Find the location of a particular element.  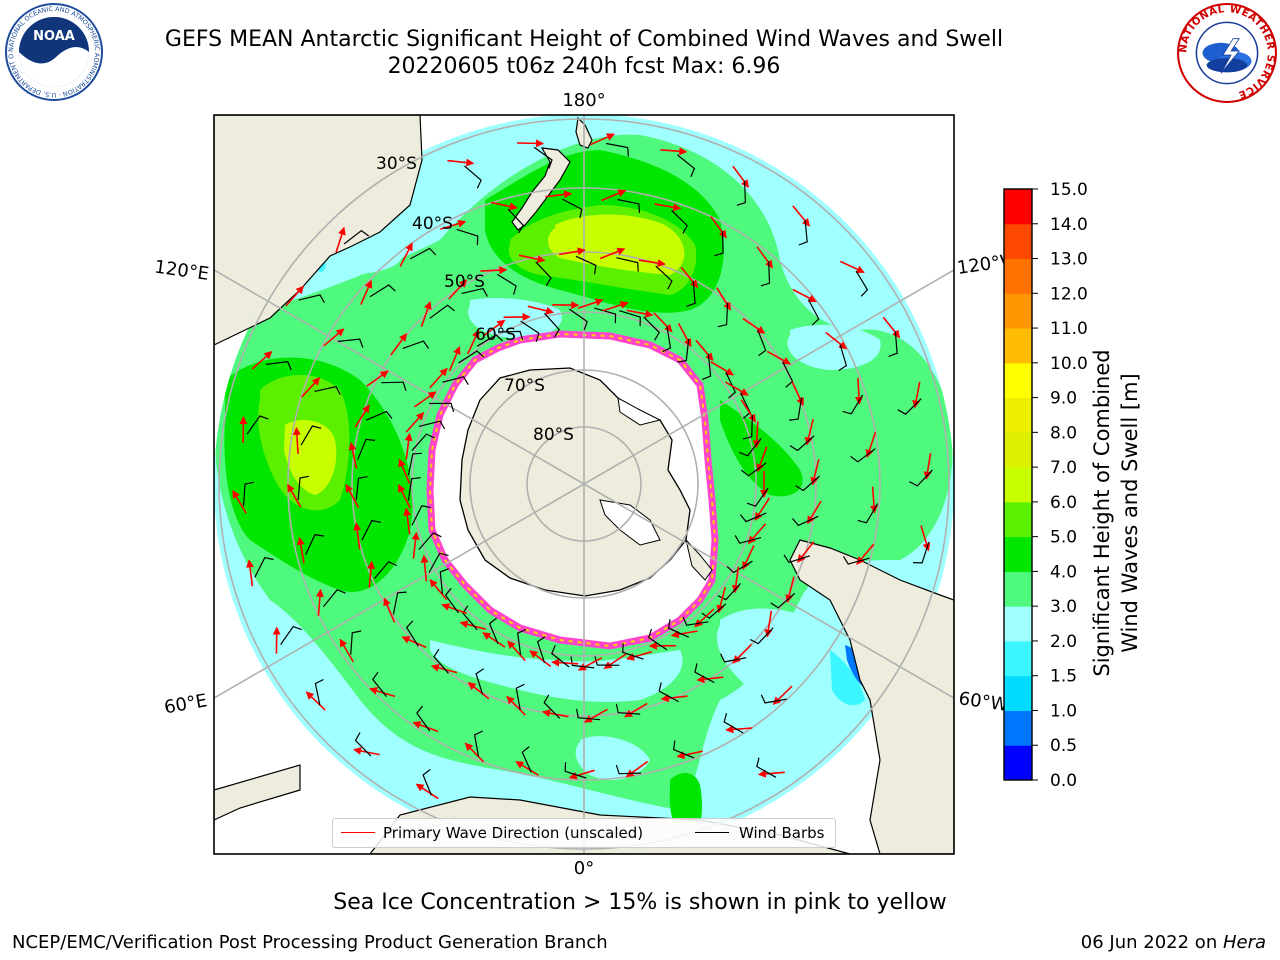

lon-label-60e: 60°E is located at coordinates (186, 704).